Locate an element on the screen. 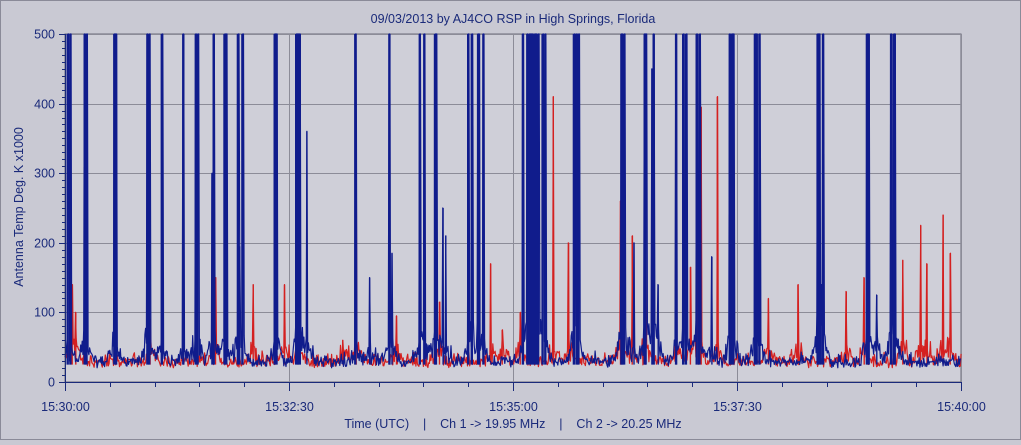 Image resolution: width=1021 pixels, height=445 pixels. y-tick-label: 0 is located at coordinates (51, 383).